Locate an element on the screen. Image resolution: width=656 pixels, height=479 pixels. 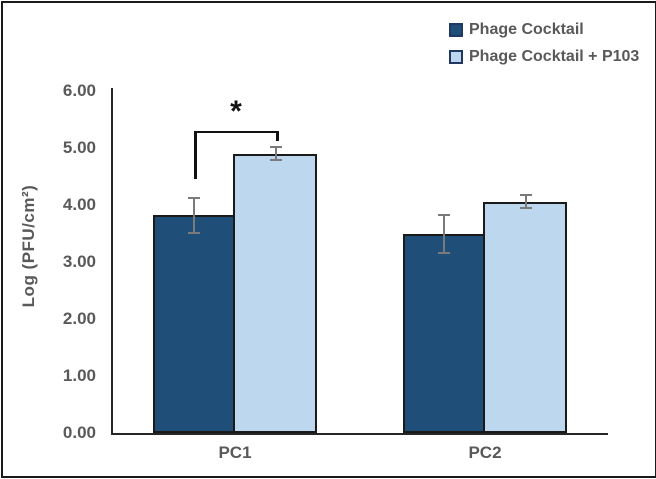
significance-bracket-right-leg is located at coordinates (277, 135).